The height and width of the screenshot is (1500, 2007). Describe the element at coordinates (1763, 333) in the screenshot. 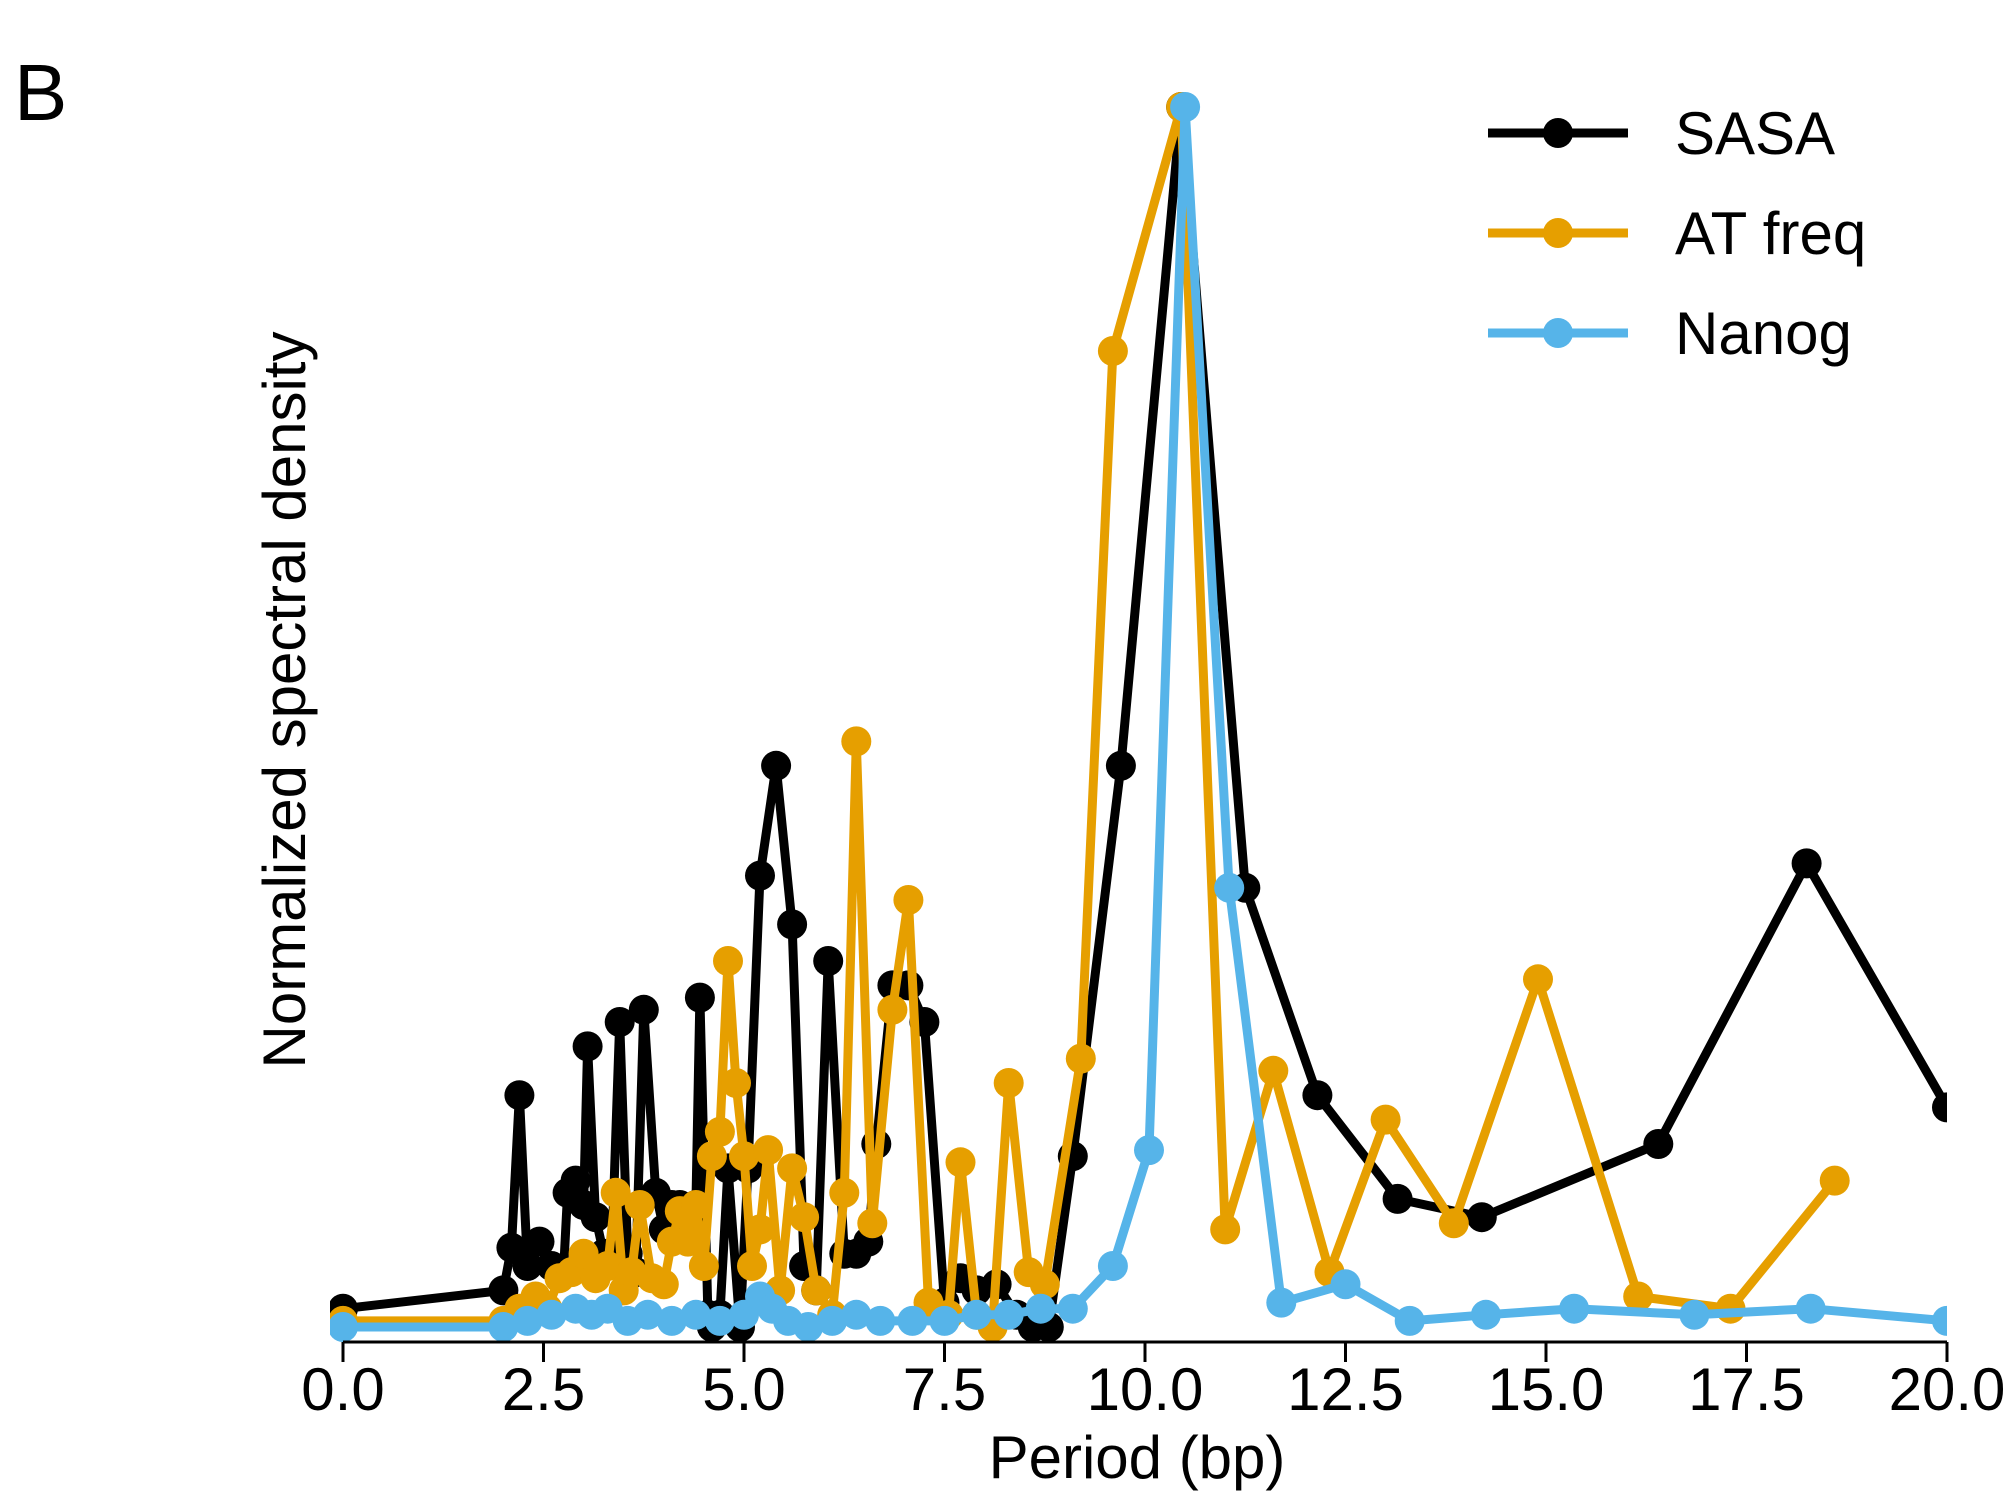

I see `legend-label: Nanog` at that location.